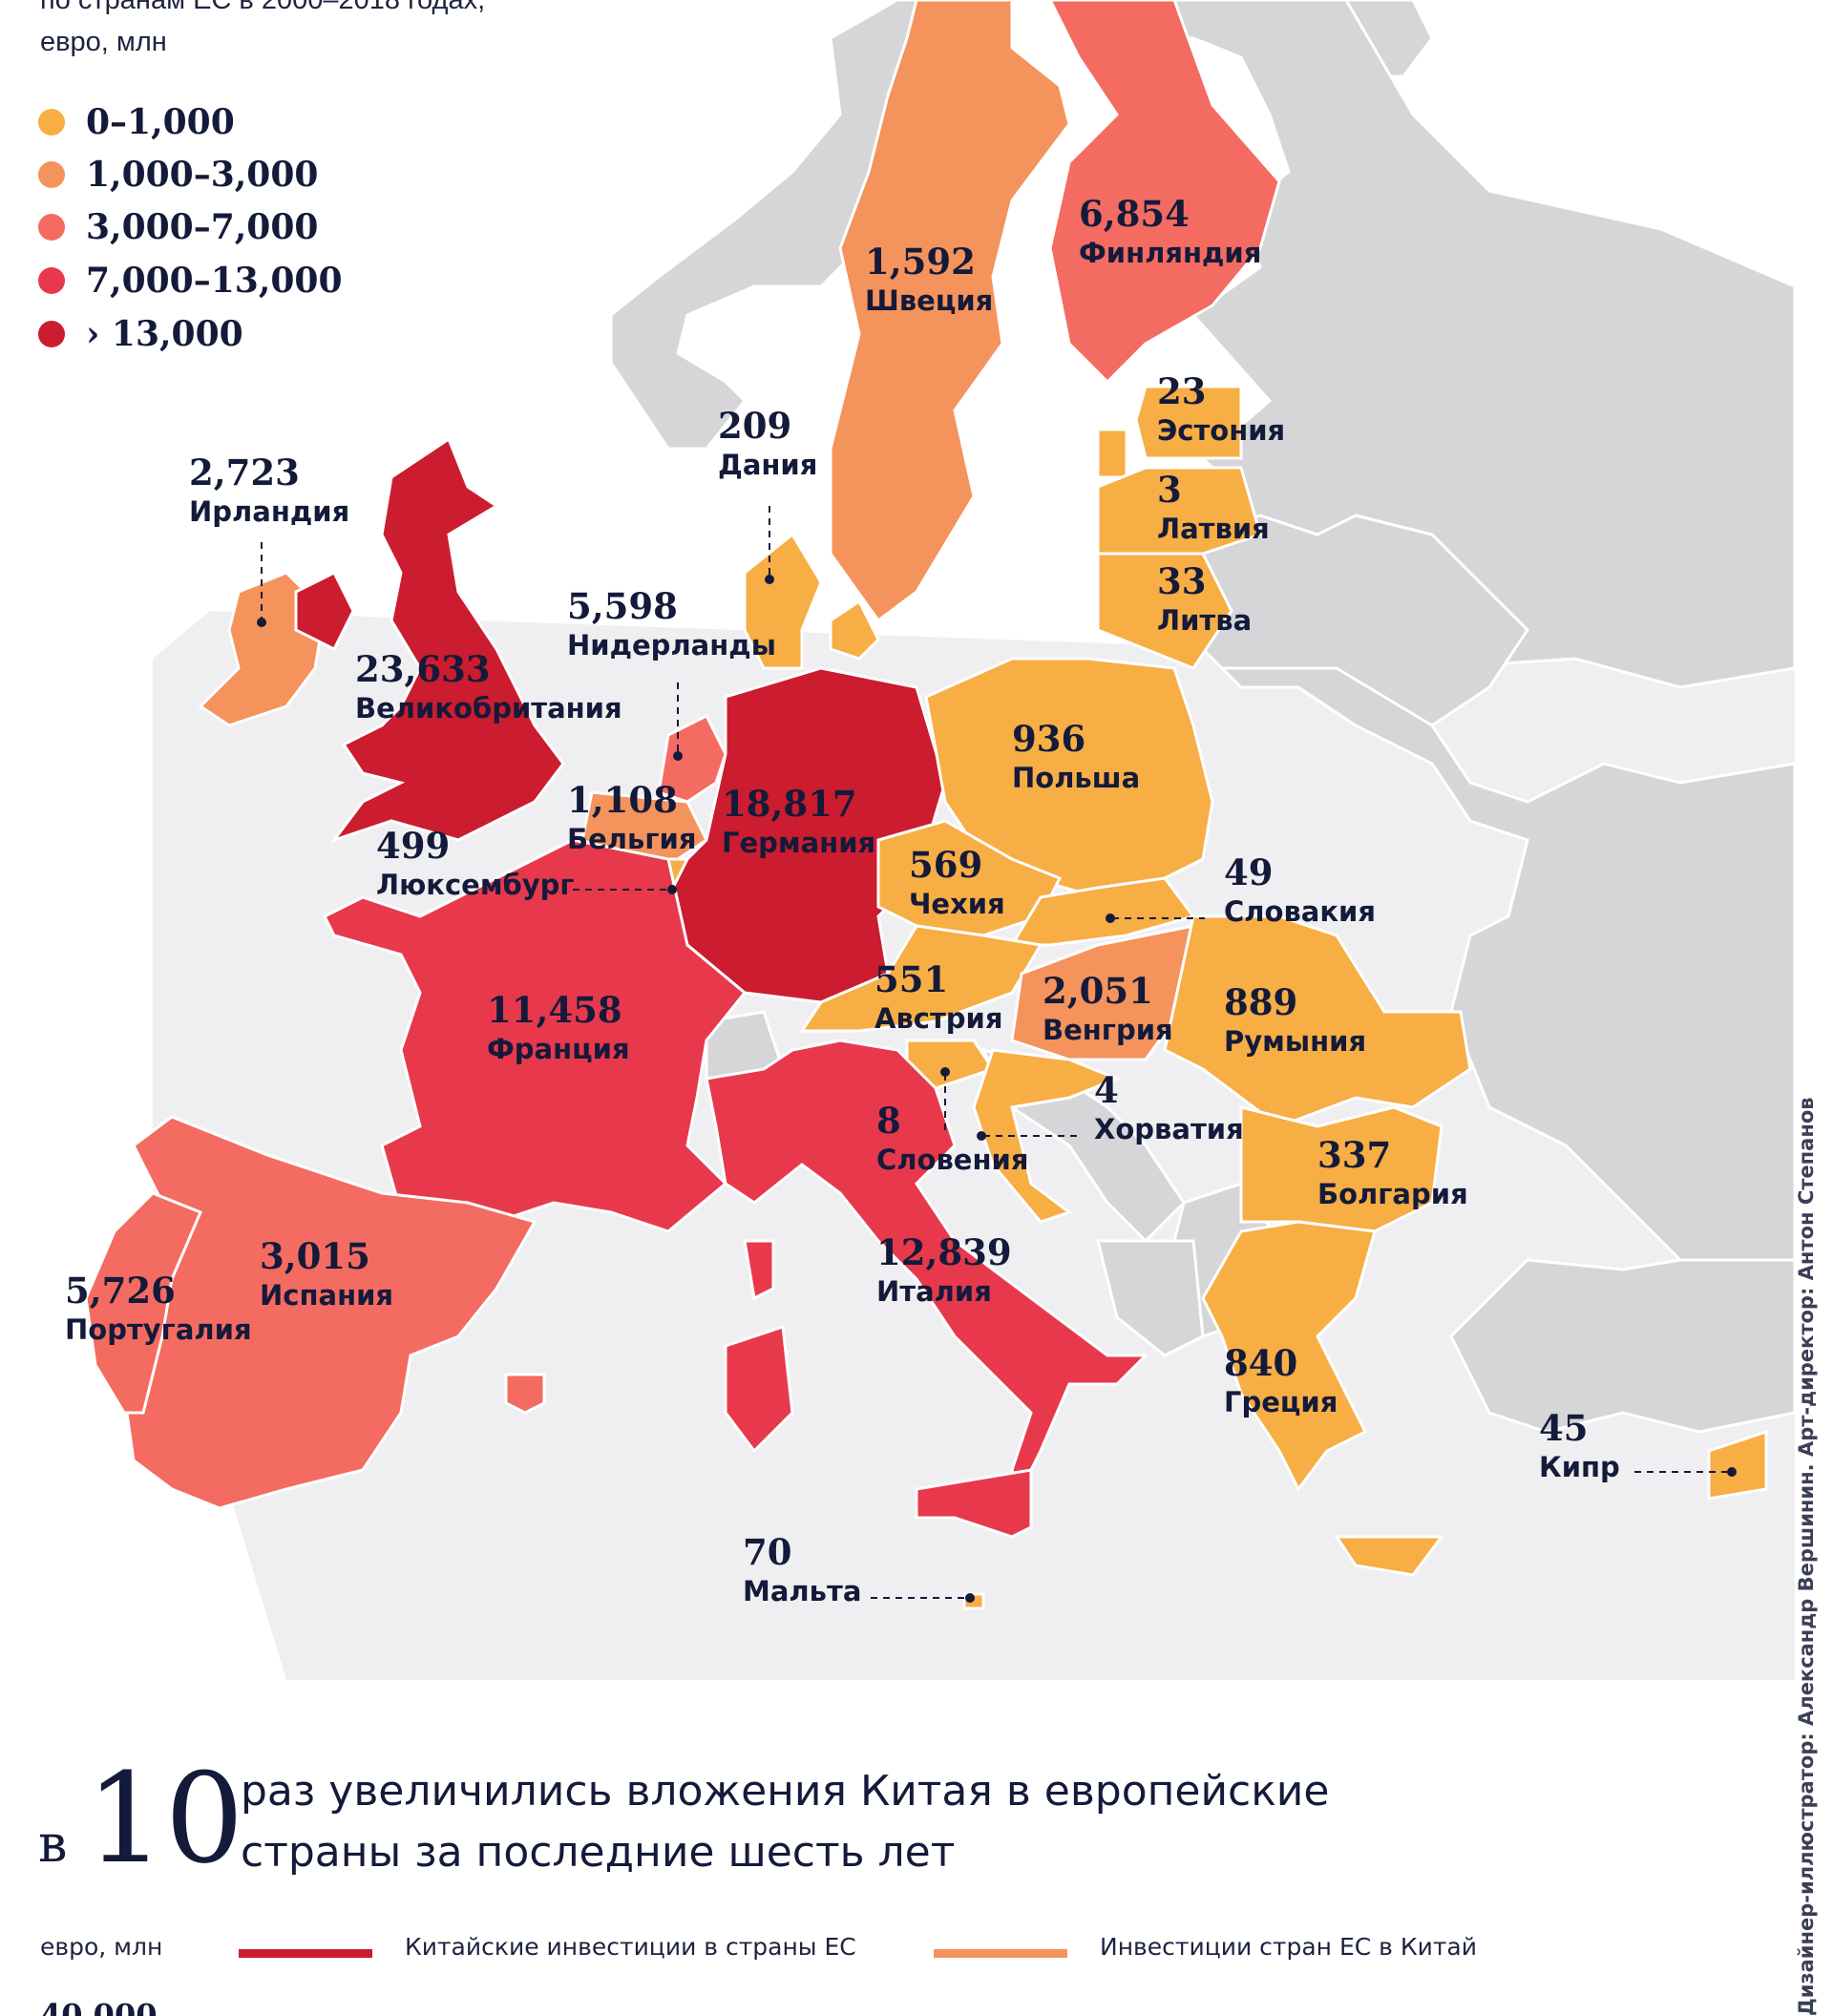  I want to click on country-name: Словакия, so click(1300, 912).